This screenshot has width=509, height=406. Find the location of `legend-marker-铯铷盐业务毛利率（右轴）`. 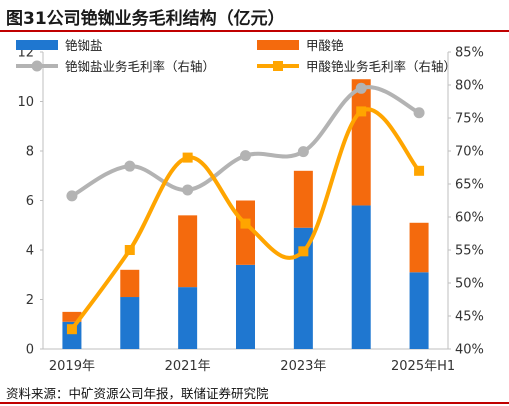

legend-marker-铯铷盐业务毛利率（右轴） is located at coordinates (37, 66).